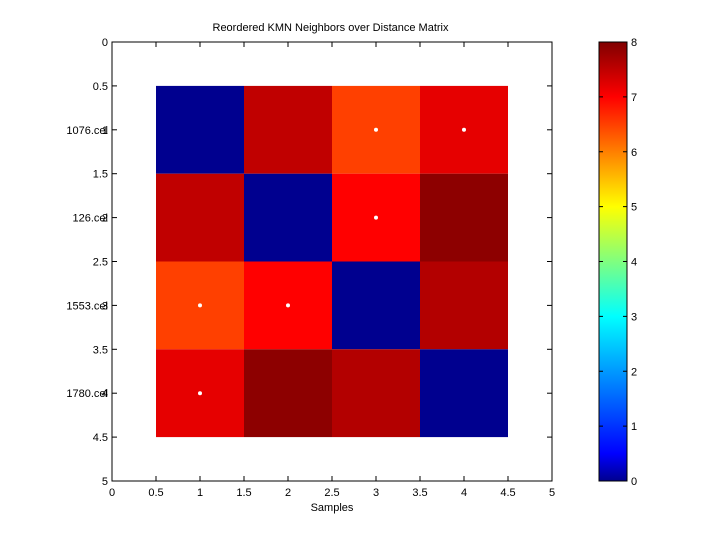  I want to click on colorbar-tick-label: 1, so click(634, 427).